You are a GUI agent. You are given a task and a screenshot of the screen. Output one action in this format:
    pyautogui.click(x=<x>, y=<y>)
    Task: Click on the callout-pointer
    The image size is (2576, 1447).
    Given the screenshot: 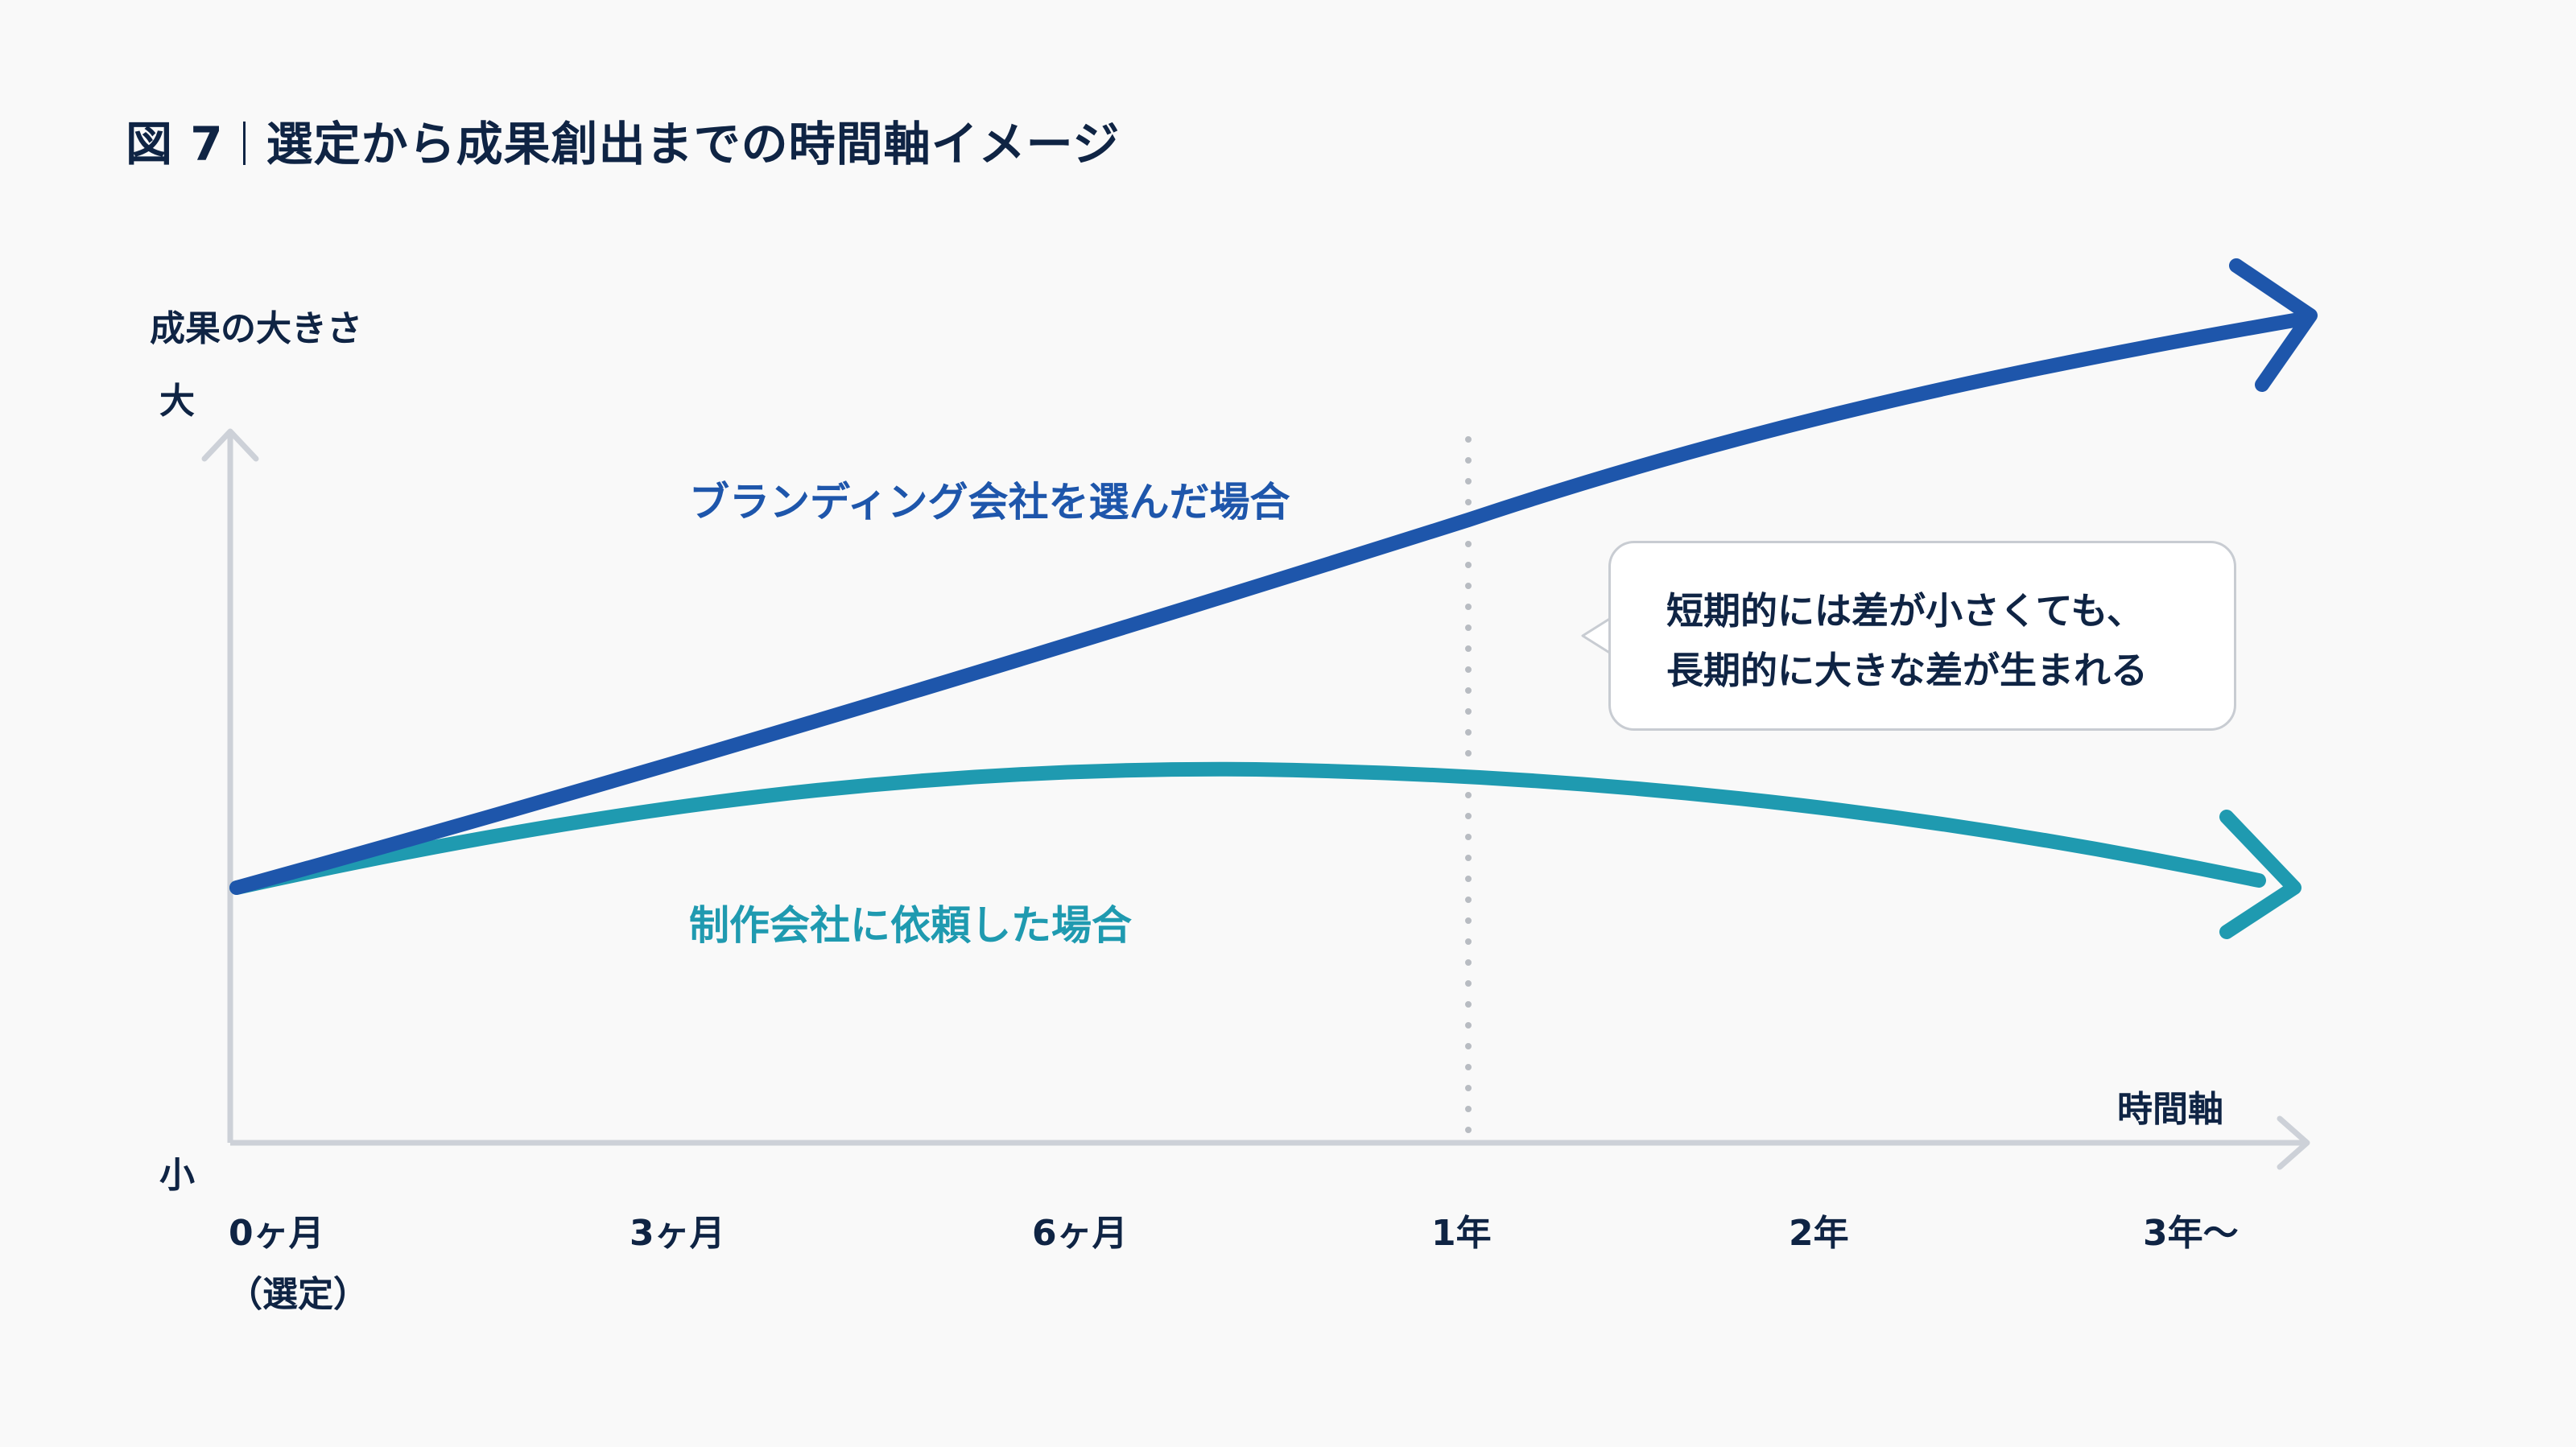 What is the action you would take?
    pyautogui.click(x=1596, y=635)
    